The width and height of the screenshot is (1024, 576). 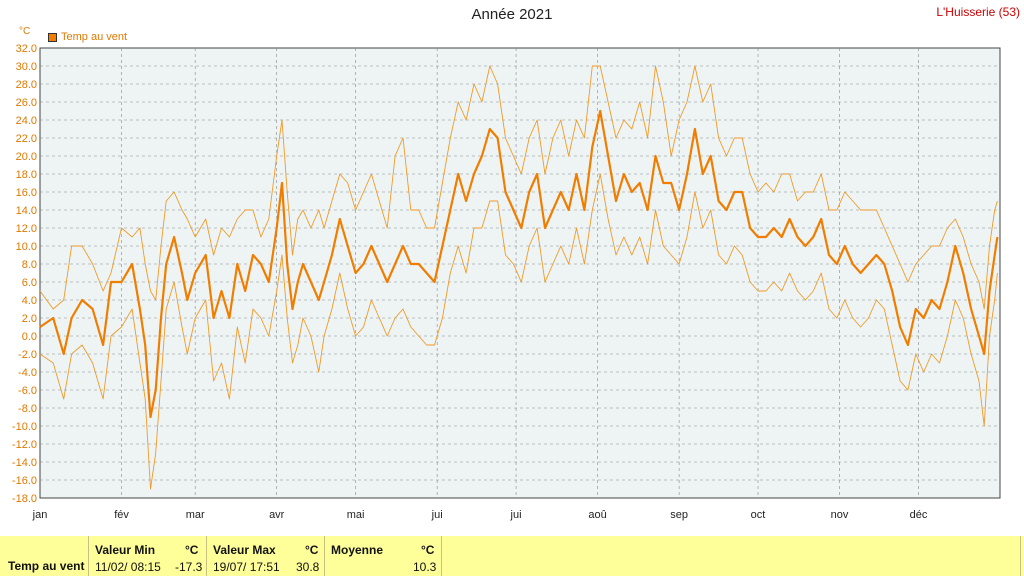 I want to click on stats-max-unit: °C, so click(x=312, y=550).